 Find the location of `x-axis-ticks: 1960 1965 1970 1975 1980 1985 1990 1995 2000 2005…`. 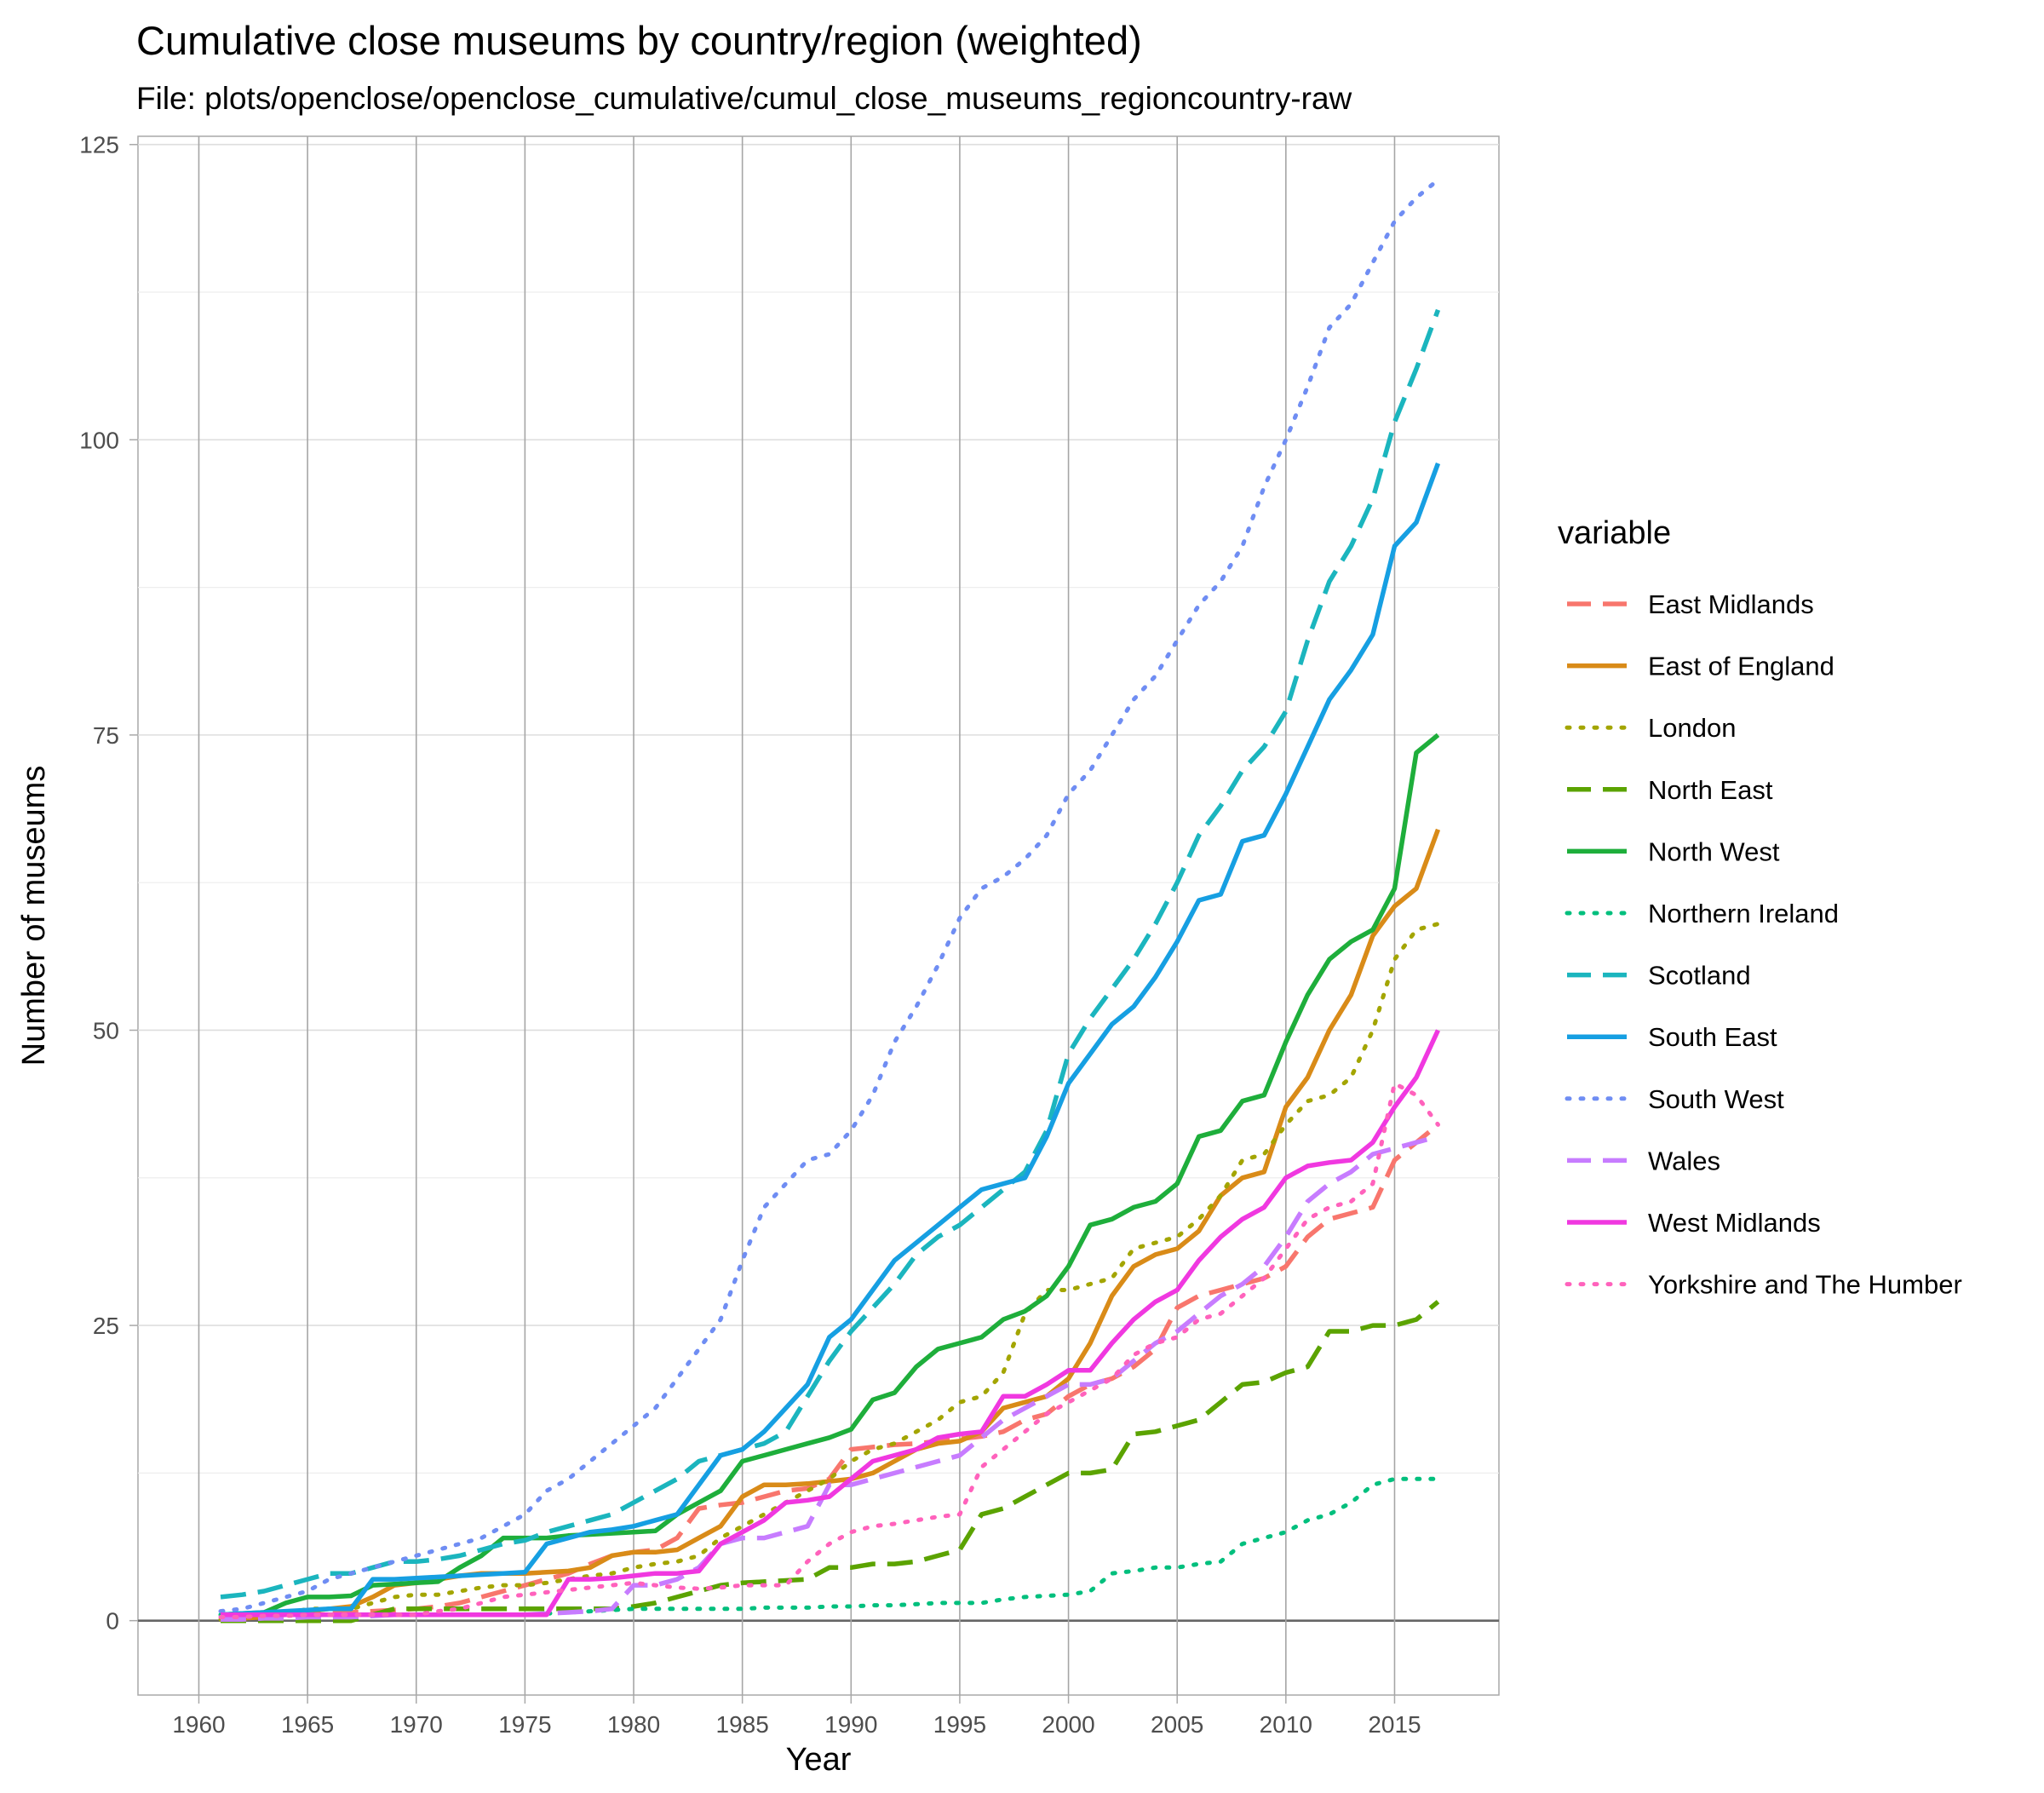

x-axis-ticks: 1960 1965 1970 1975 1980 1985 1990 1995 2000 2005… is located at coordinates (796, 1717).